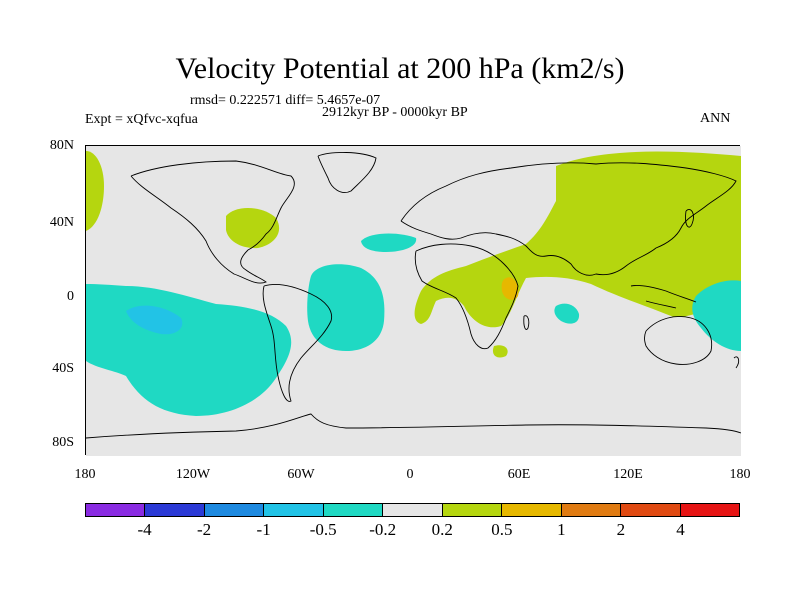 This screenshot has height=600, width=800. What do you see at coordinates (400, 68) in the screenshot?
I see `plot-title: Velocity Potential at 200 hPa (km2/s)` at bounding box center [400, 68].